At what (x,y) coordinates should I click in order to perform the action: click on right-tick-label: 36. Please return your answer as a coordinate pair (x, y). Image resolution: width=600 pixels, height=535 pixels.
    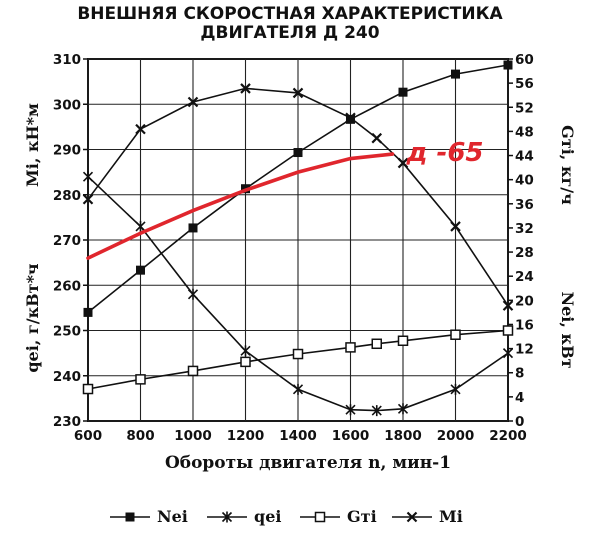
    Looking at the image, I should click on (524, 205).